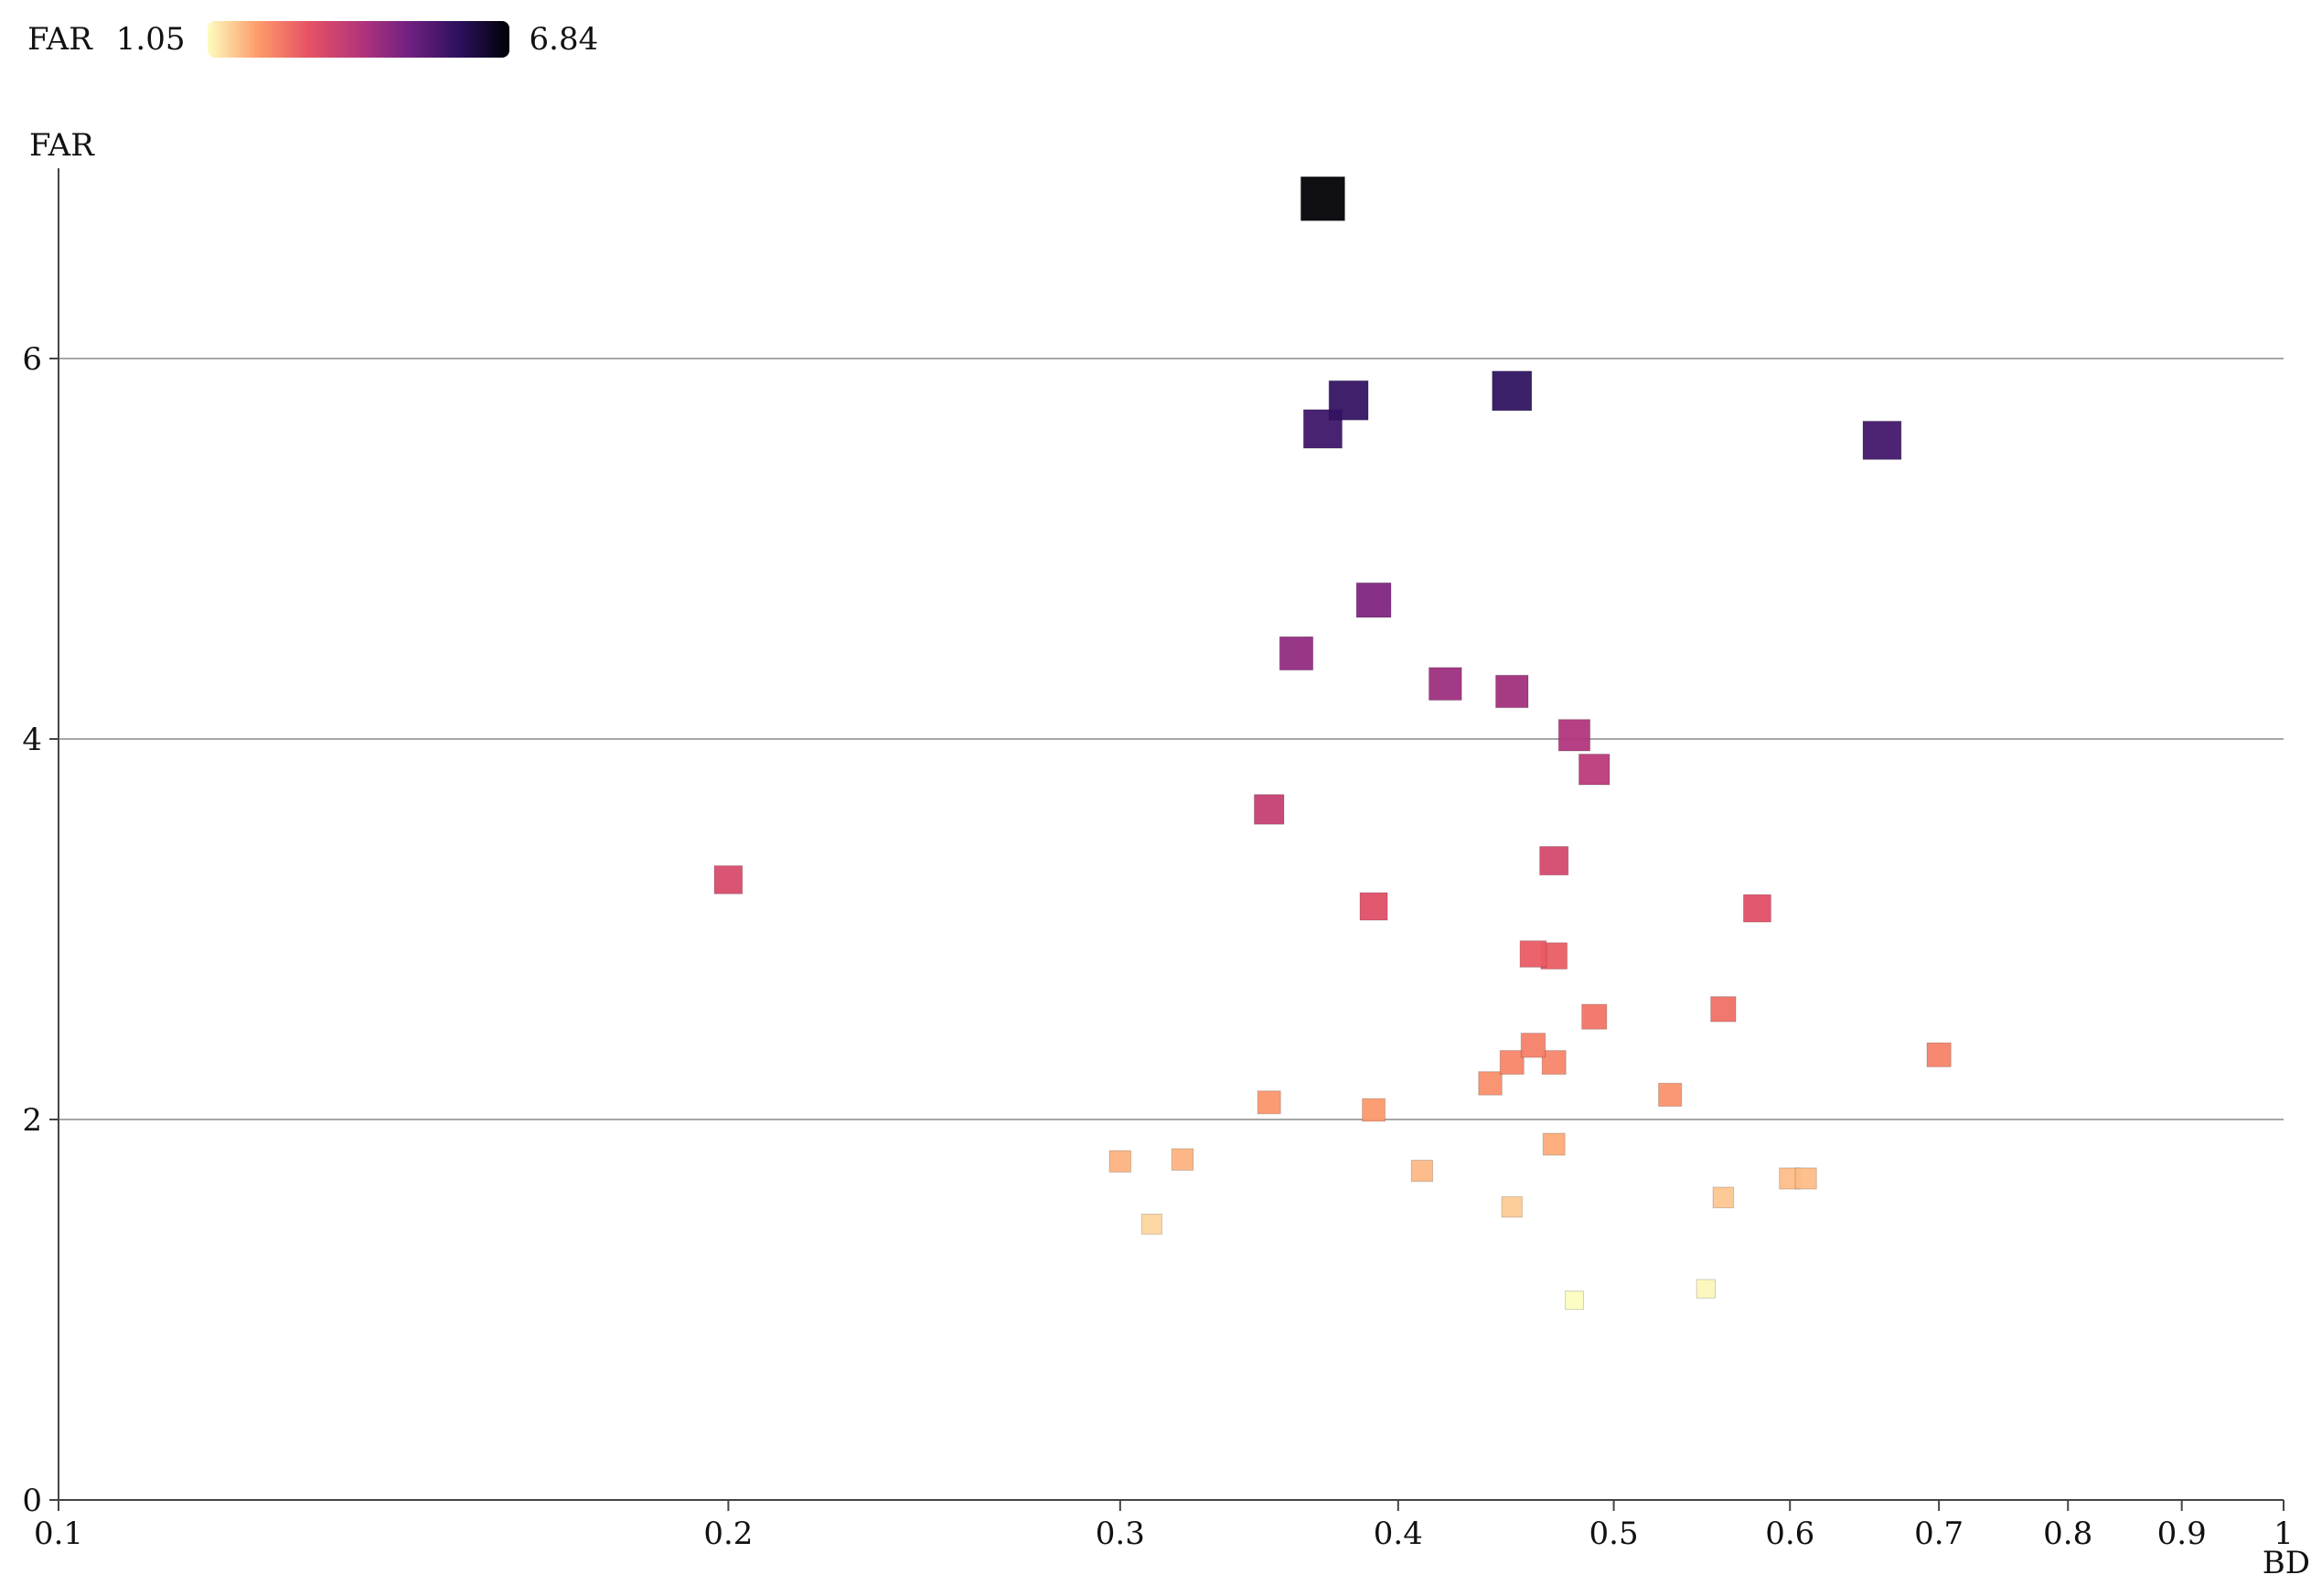  I want to click on legend-max-value: 6.84, so click(564, 39).